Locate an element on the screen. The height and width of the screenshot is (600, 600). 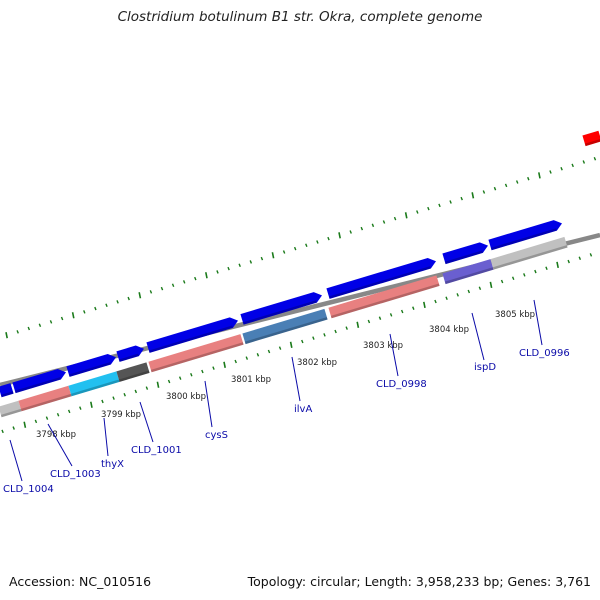
kbp-label: 3801 kbp is located at coordinates (251, 380).